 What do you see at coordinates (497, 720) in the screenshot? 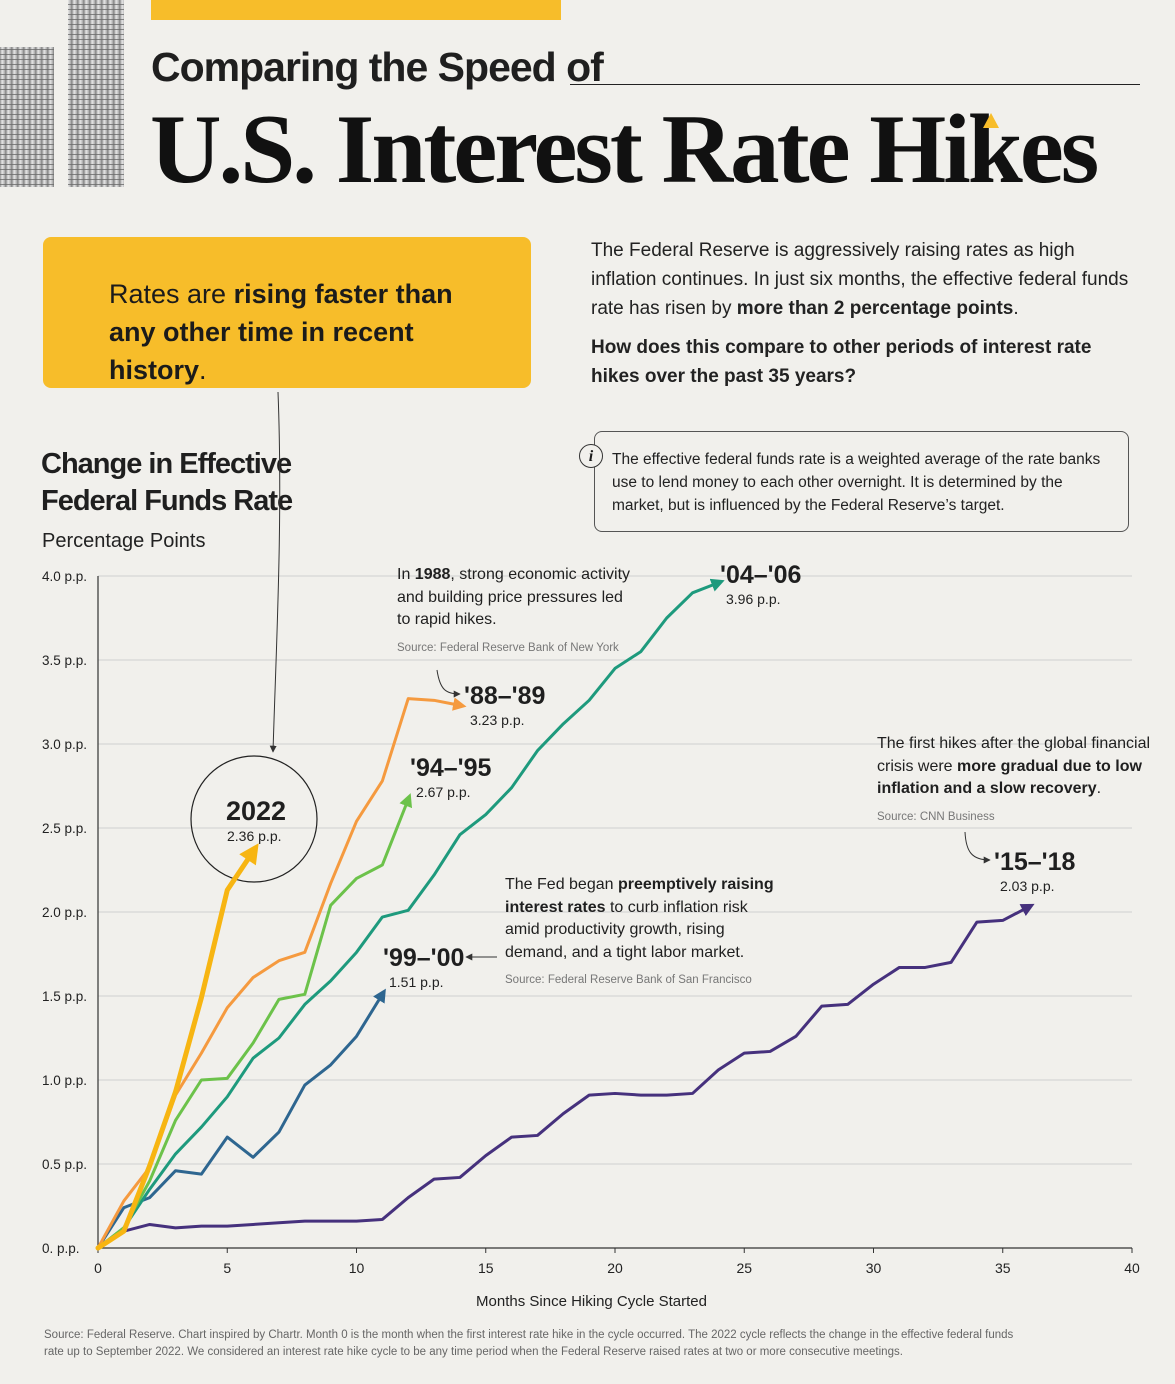
I see `series-value-88-89: 3.23 p.p.` at bounding box center [497, 720].